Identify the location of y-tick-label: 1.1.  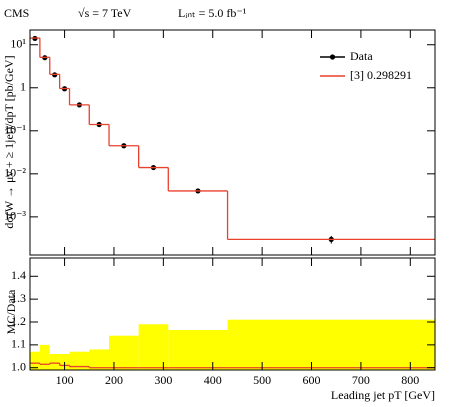
(18, 344).